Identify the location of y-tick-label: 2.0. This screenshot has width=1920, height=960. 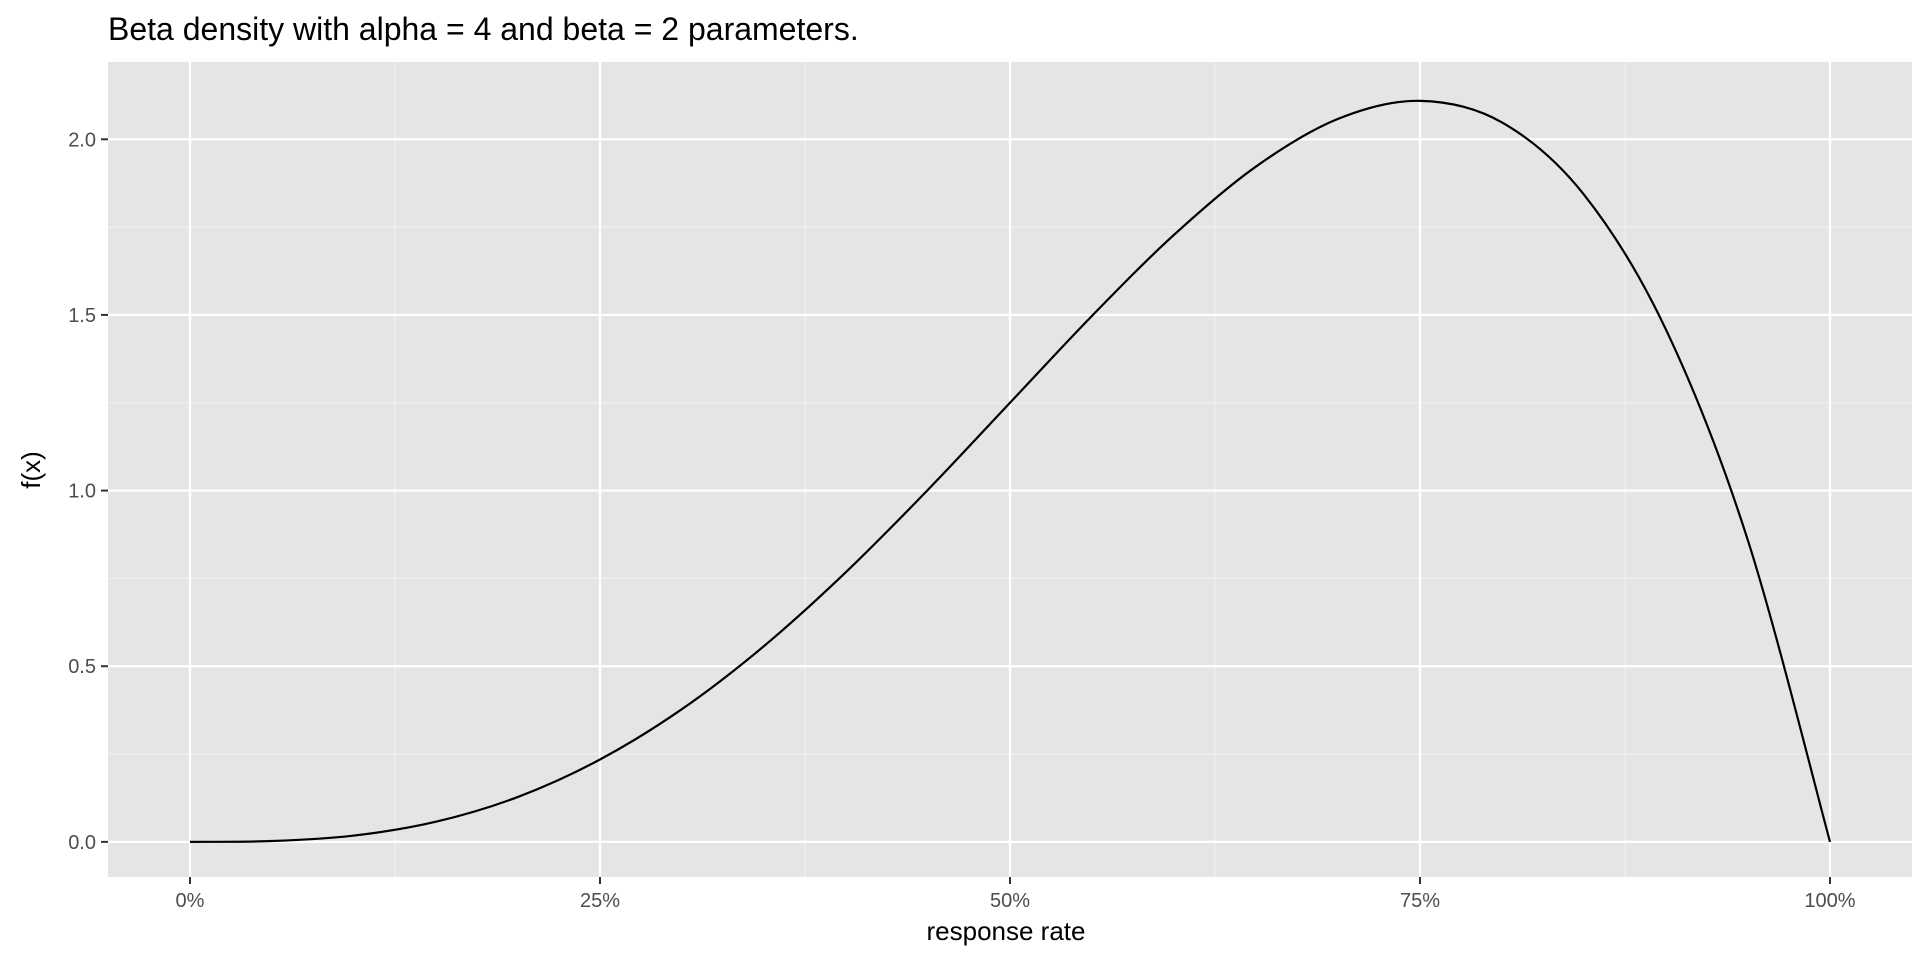
(82, 140).